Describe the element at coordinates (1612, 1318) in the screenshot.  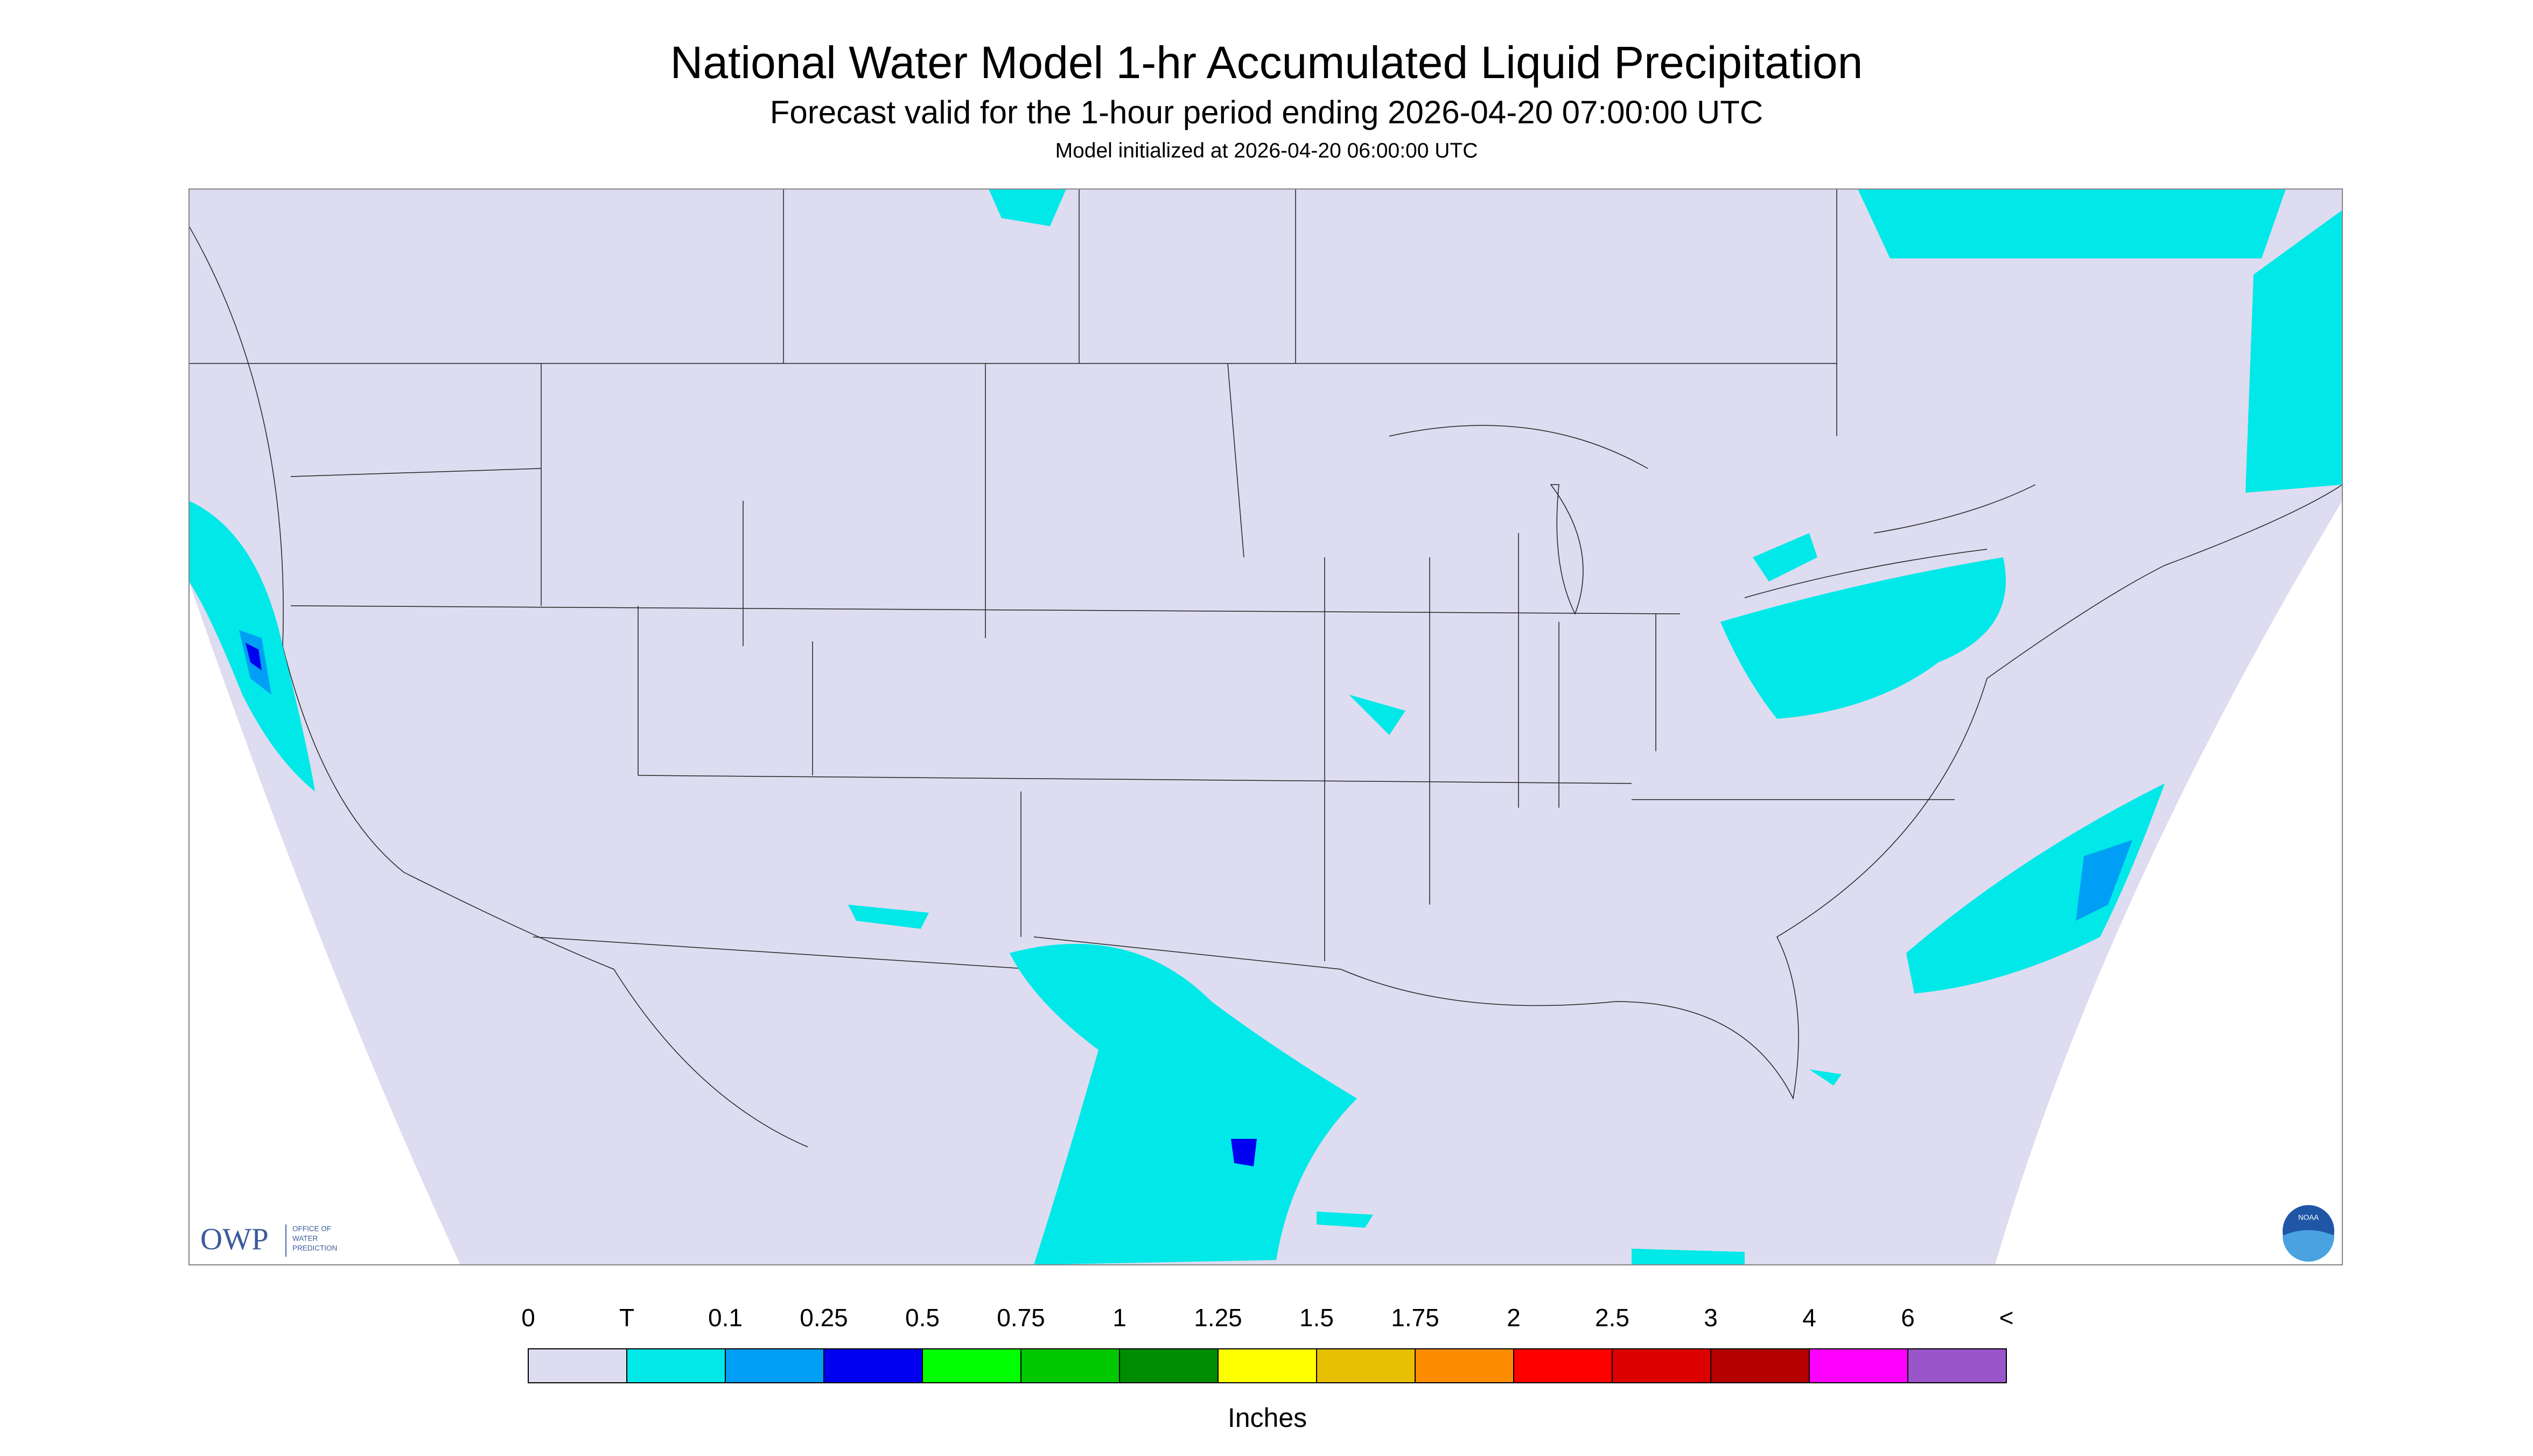
I see `legend-label: 2.5` at that location.